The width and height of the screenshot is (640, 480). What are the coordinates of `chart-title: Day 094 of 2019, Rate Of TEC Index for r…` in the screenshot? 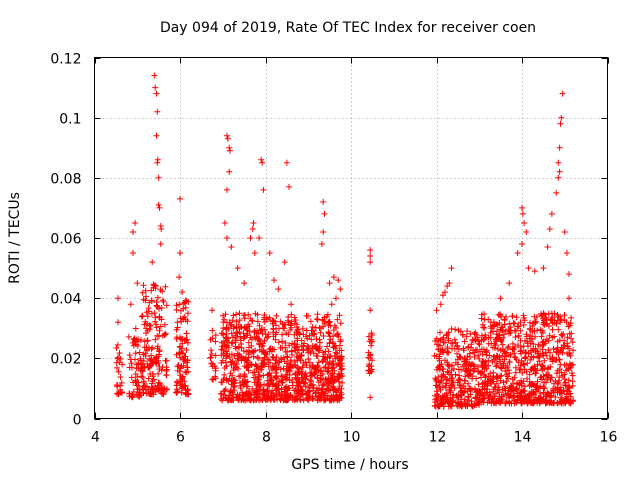 It's located at (348, 28).